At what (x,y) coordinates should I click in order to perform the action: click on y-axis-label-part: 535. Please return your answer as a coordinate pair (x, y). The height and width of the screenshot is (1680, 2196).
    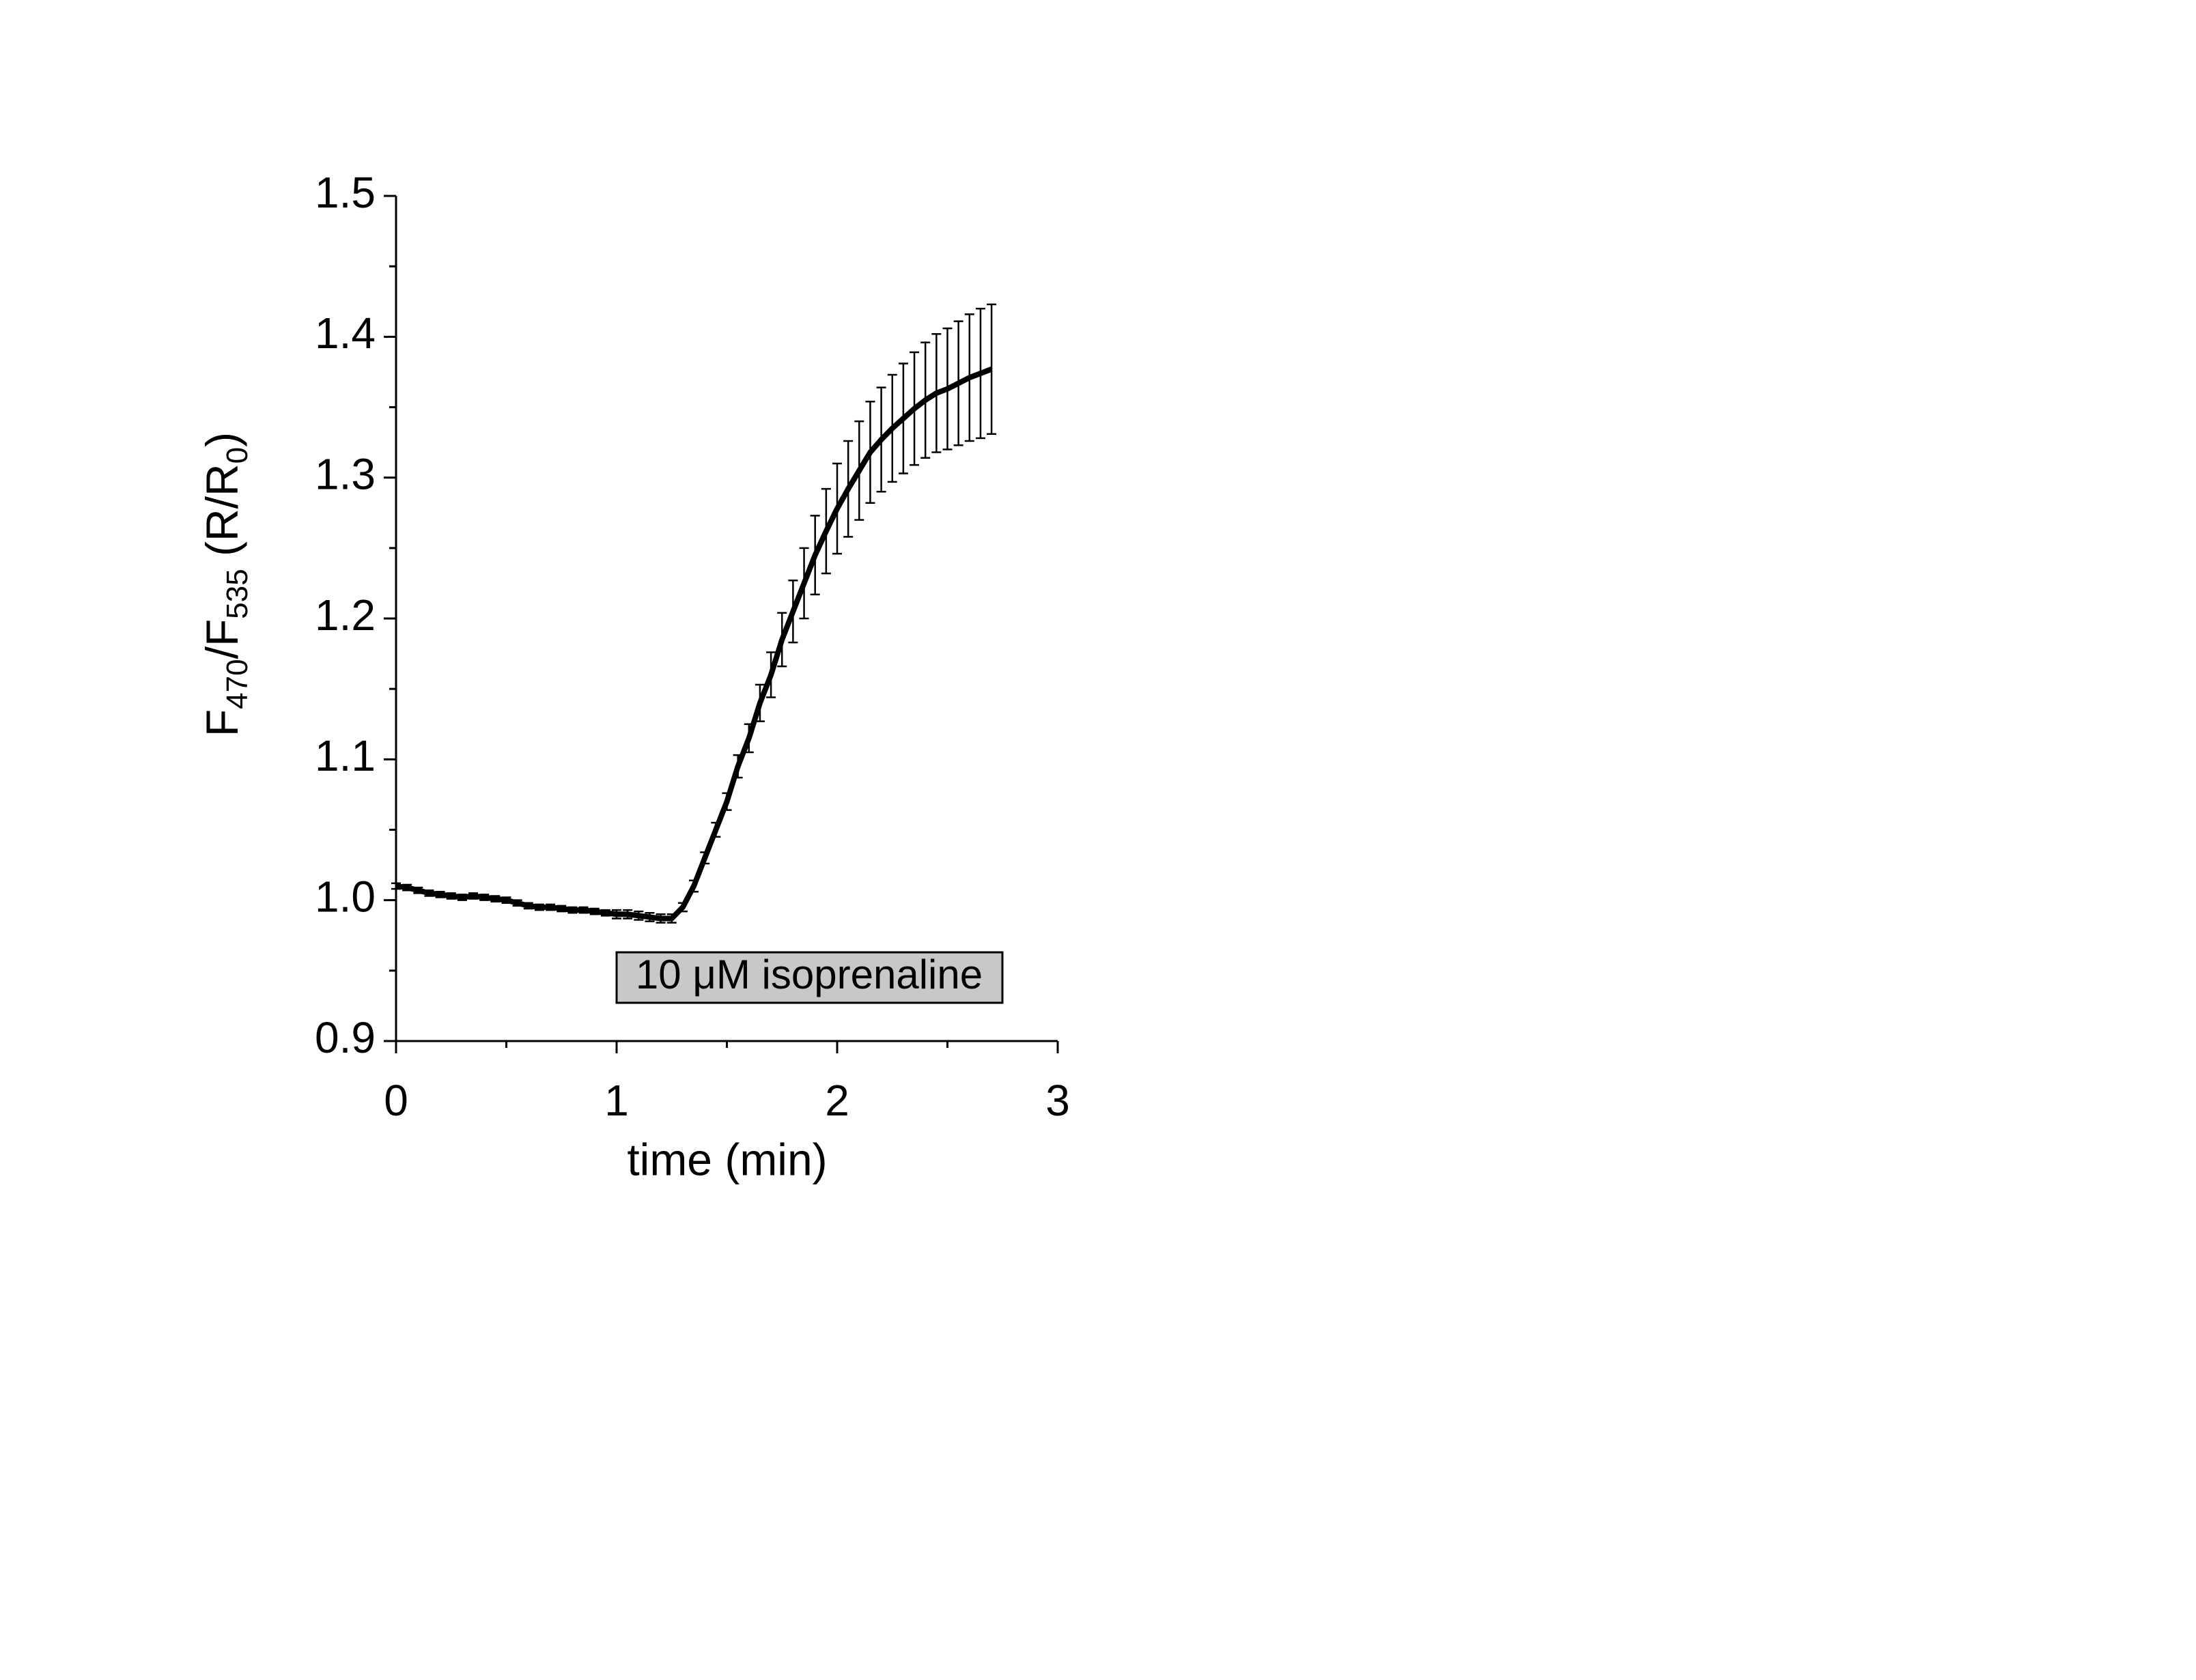
    Looking at the image, I should click on (238, 593).